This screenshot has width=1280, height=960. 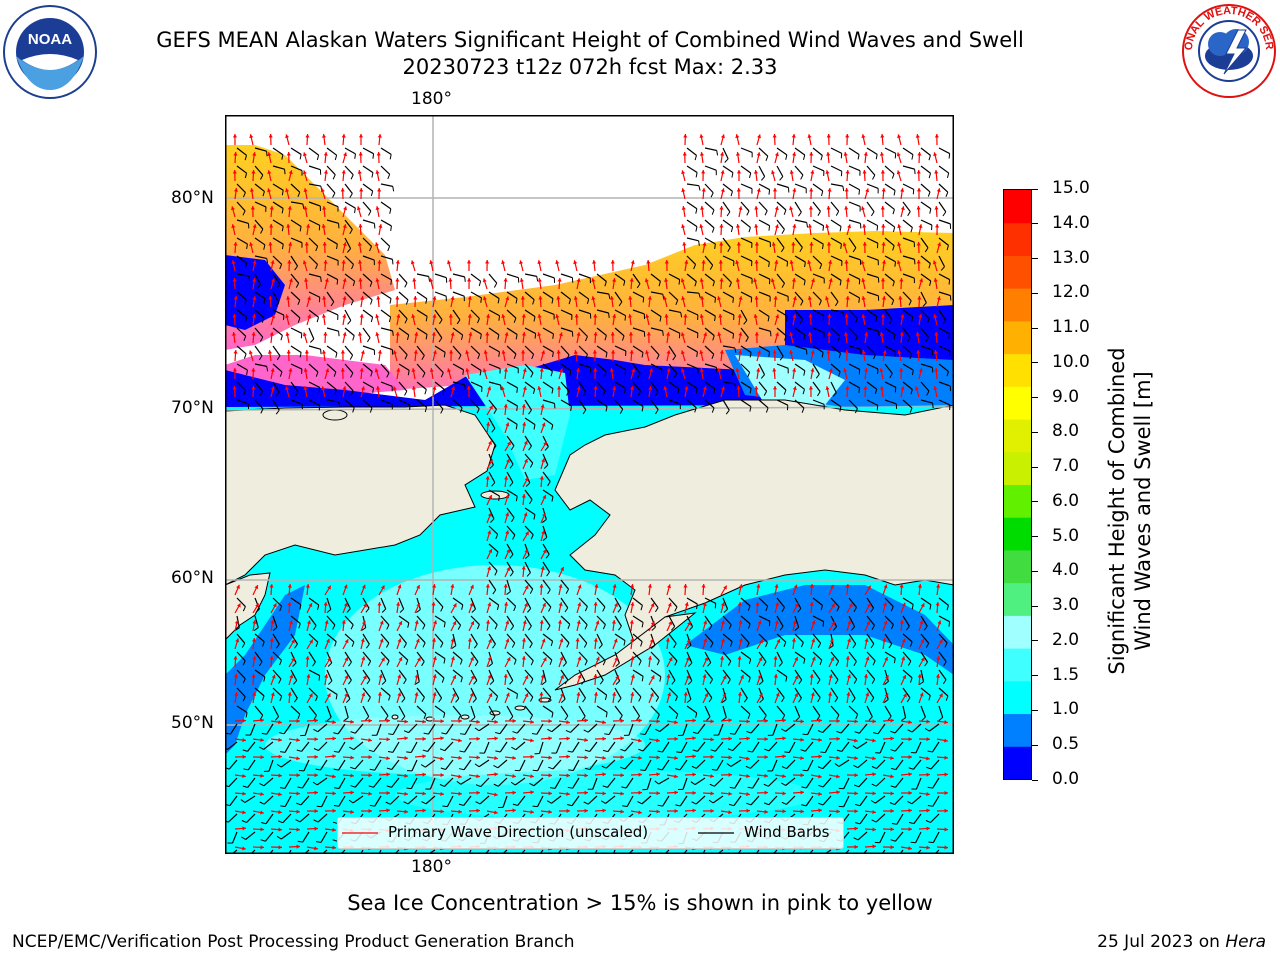 What do you see at coordinates (335, 415) in the screenshot?
I see `wrangel-island` at bounding box center [335, 415].